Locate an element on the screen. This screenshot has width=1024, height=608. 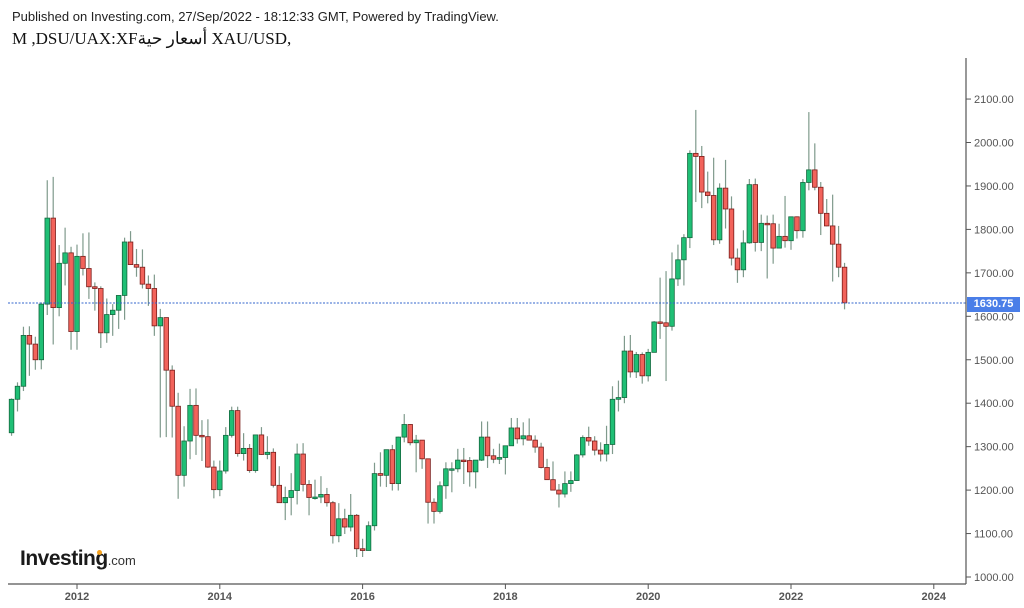
x-tick-label: 2020 is located at coordinates (648, 597).